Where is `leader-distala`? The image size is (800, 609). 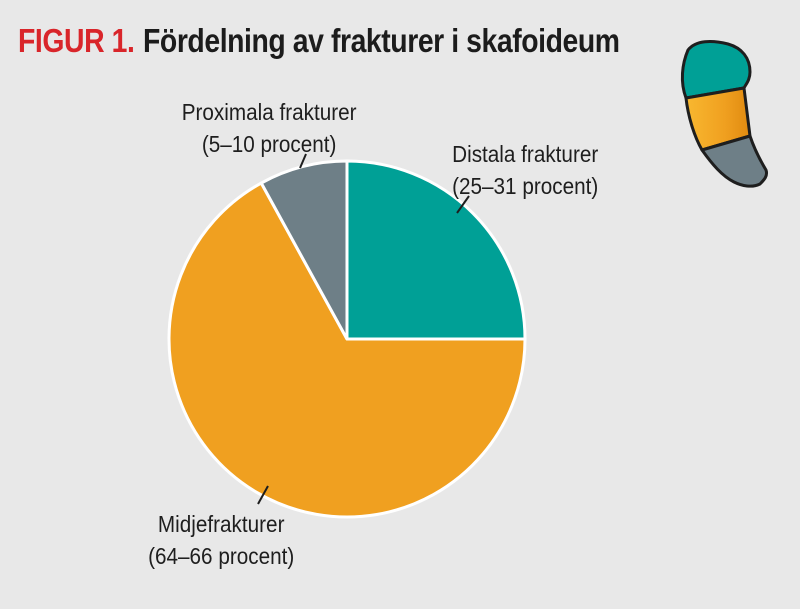 leader-distala is located at coordinates (463, 204).